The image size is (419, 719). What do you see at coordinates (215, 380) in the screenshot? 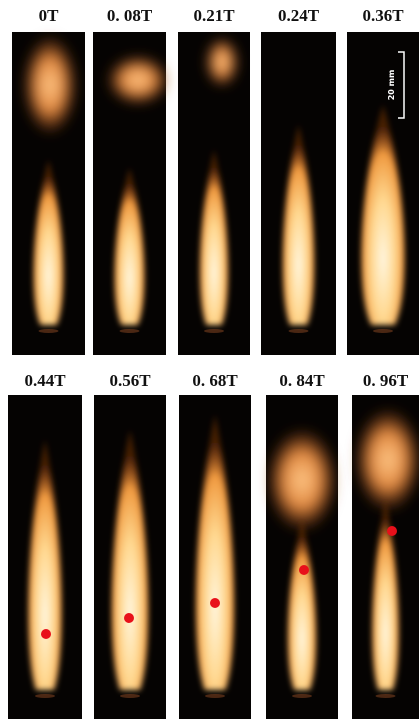
I see `panel-label: 0. 68T` at bounding box center [215, 380].